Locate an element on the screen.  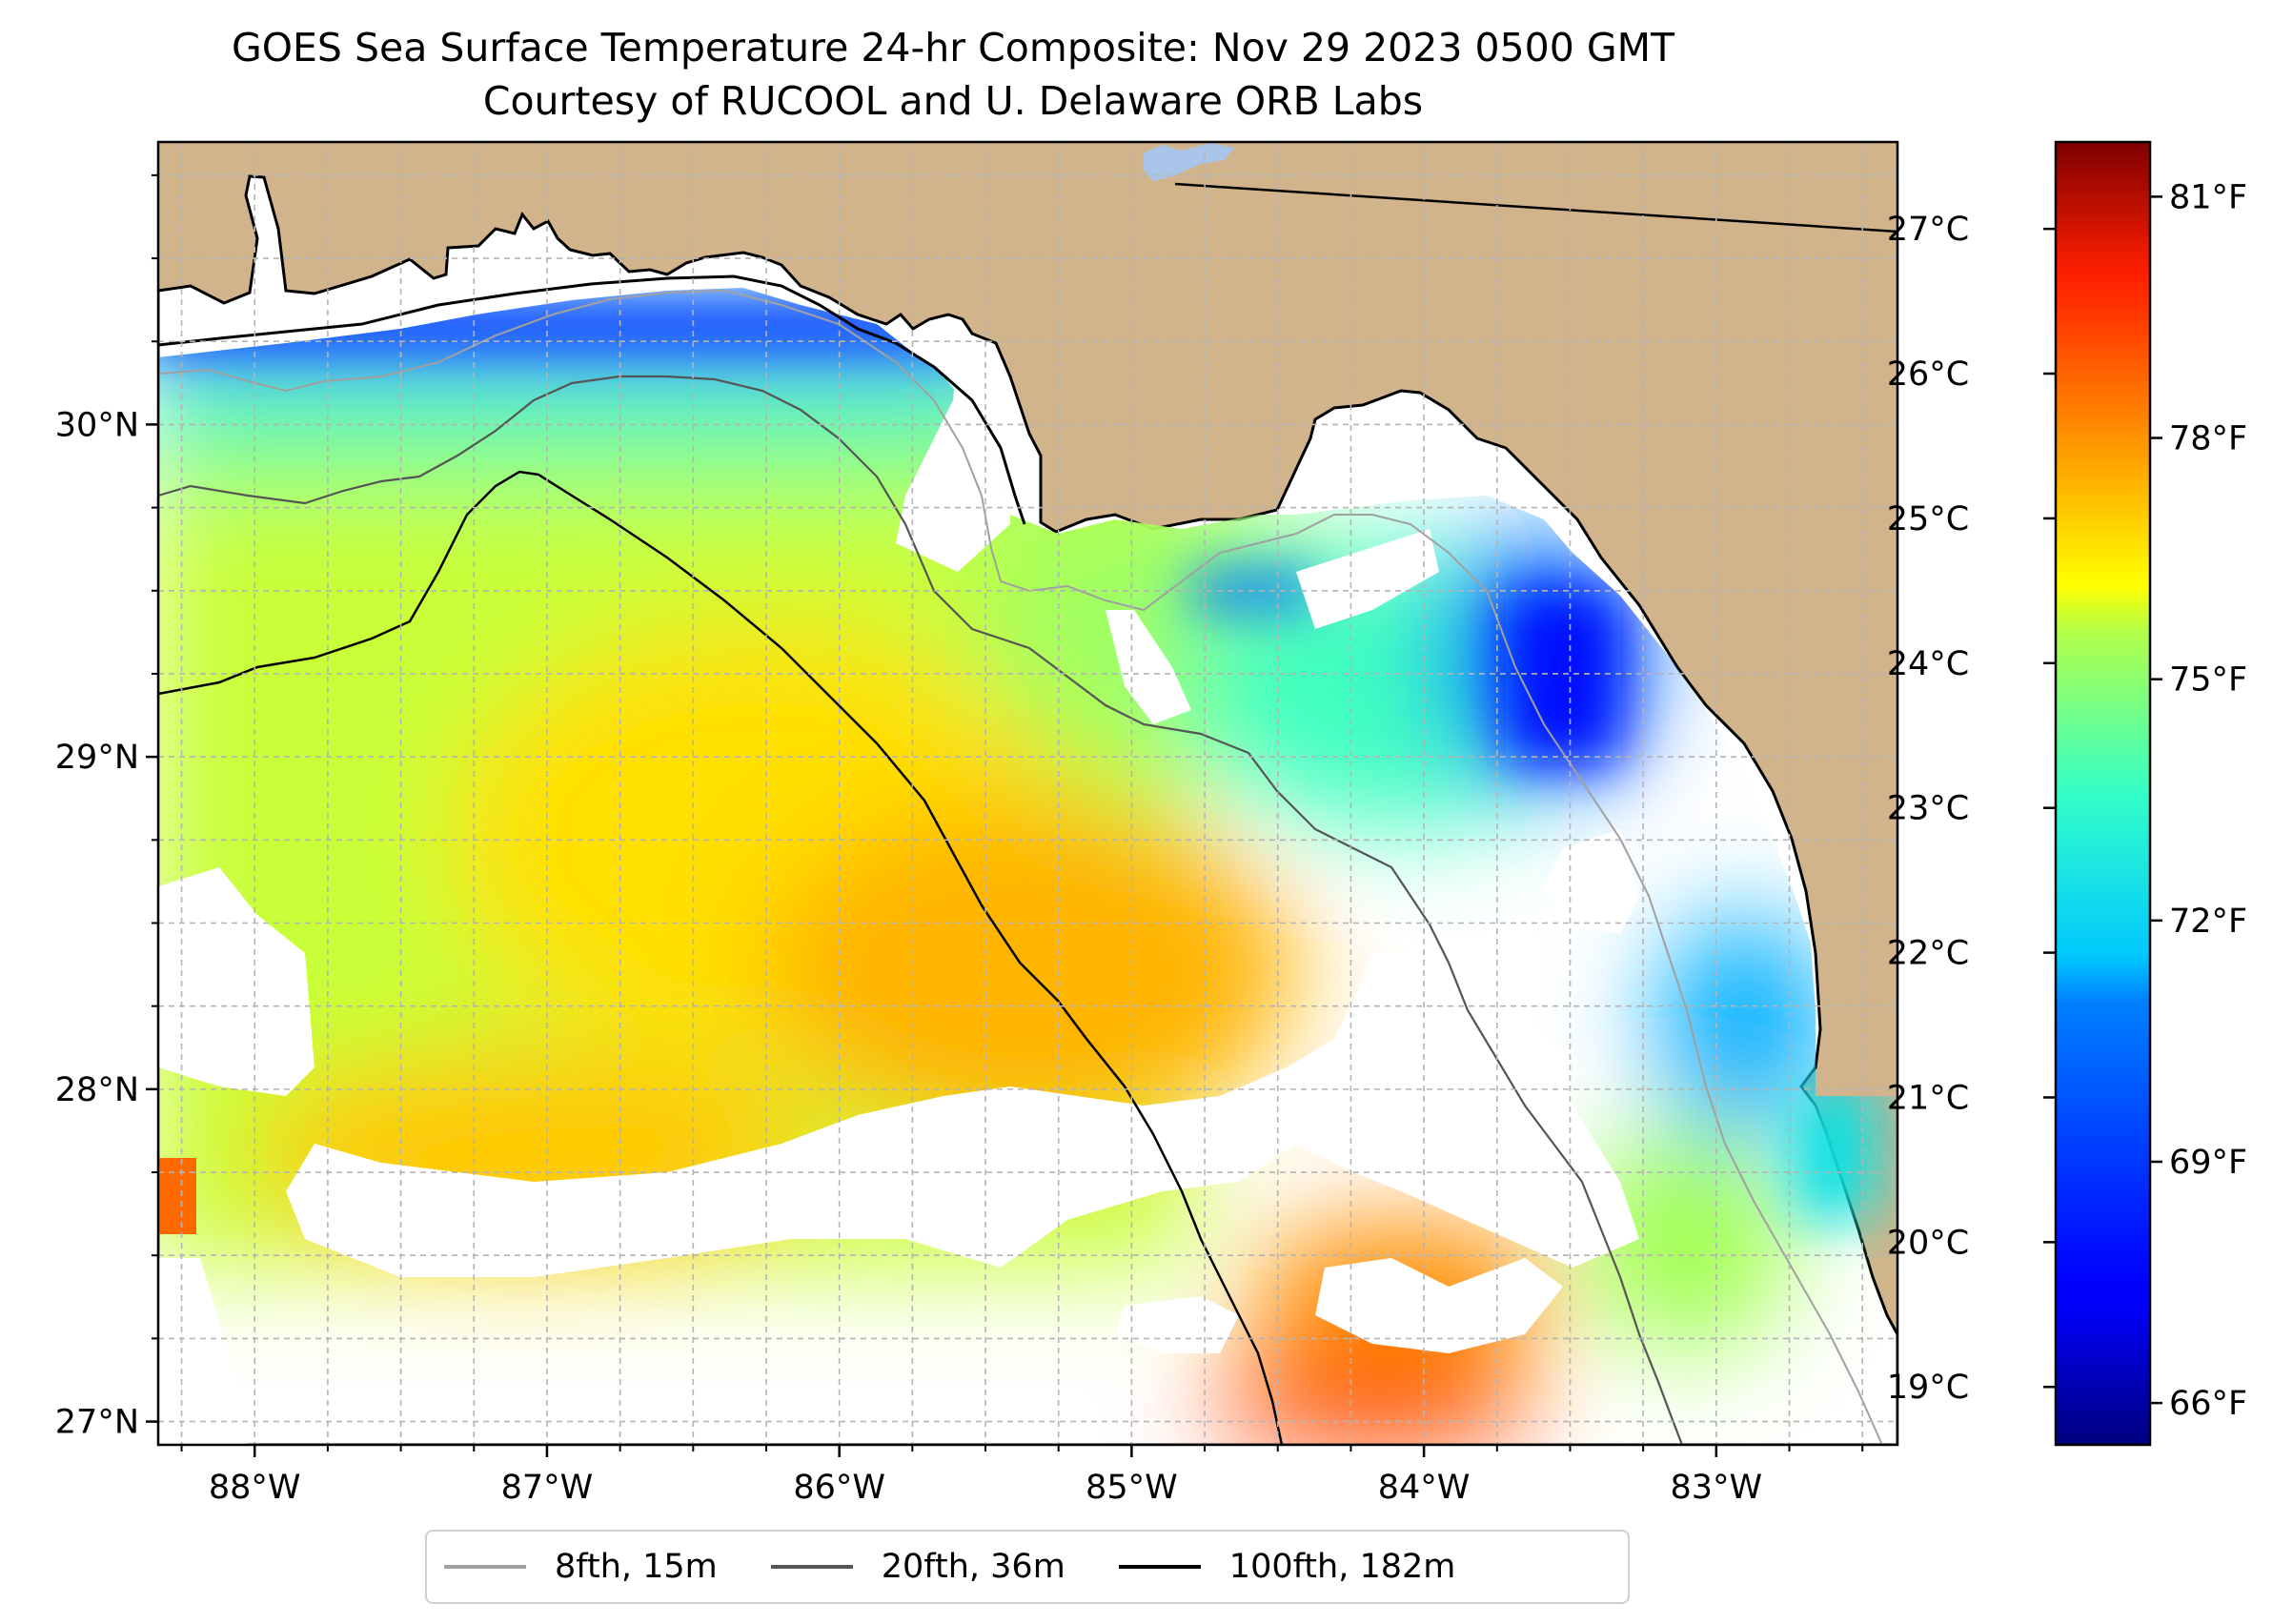
lat-tick-label: 27°N is located at coordinates (97, 1423).